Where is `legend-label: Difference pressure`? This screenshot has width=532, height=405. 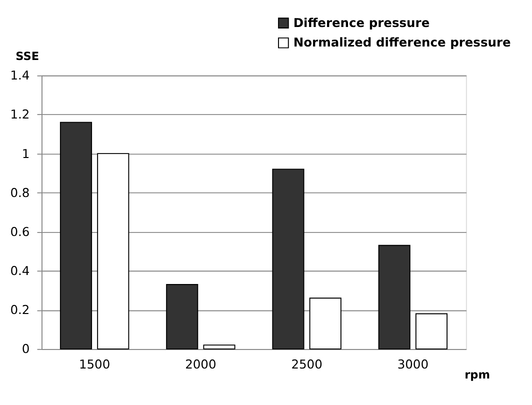 legend-label: Difference pressure is located at coordinates (361, 23).